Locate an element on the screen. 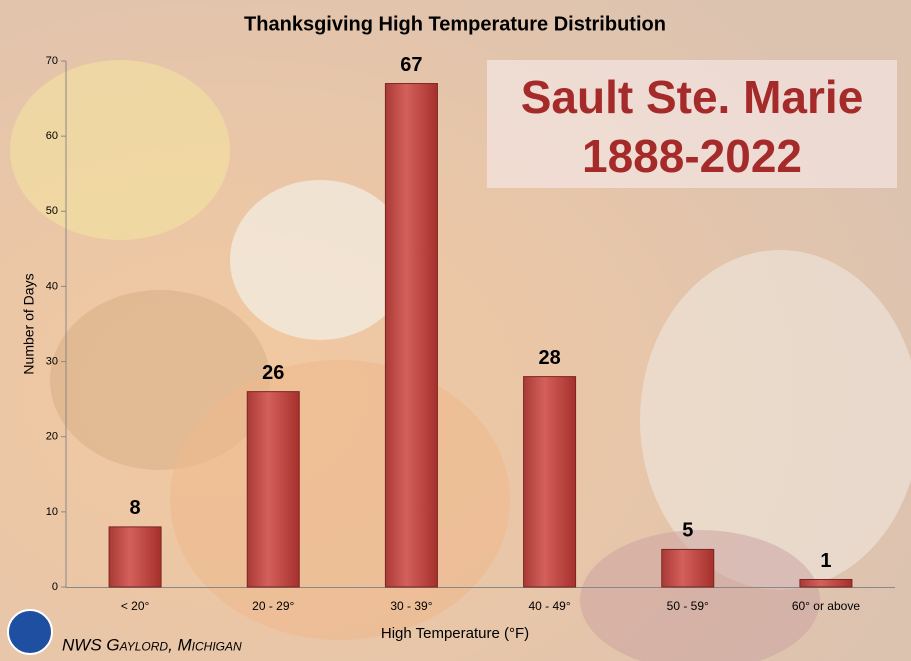 This screenshot has width=911, height=661. data-label: 5 is located at coordinates (687, 531).